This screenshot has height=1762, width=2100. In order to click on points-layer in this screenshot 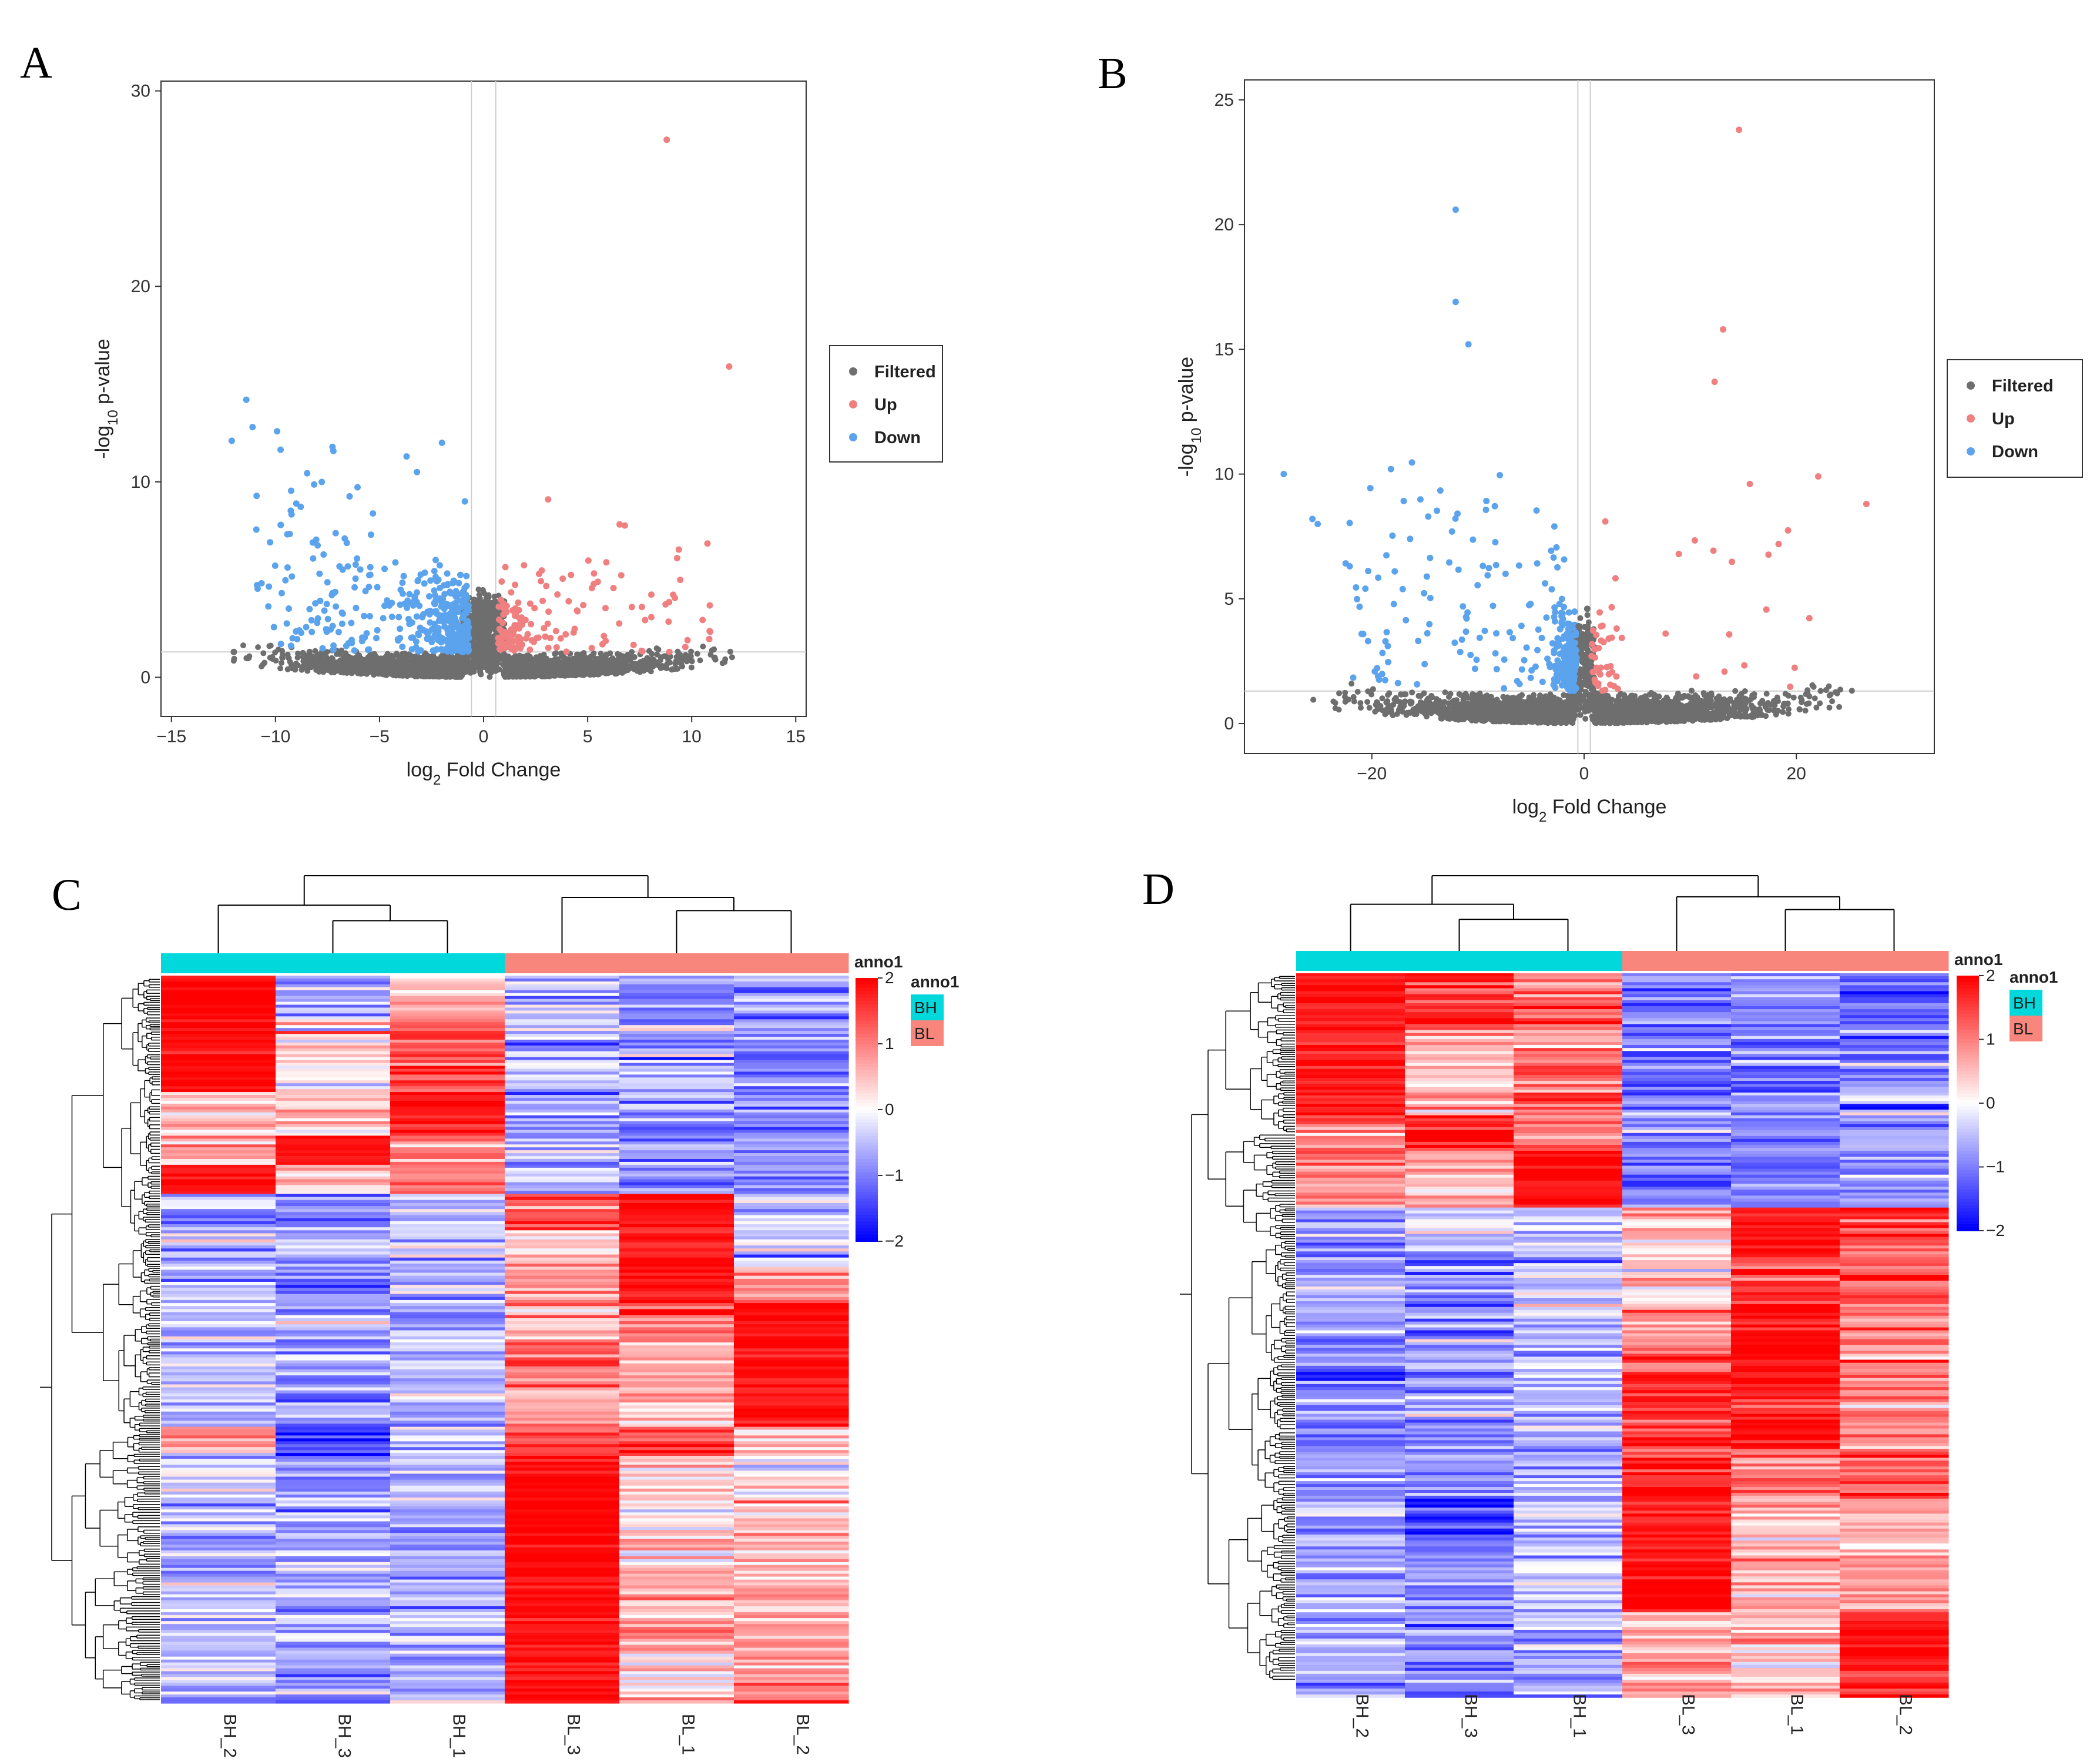, I will do `click(481, 408)`.